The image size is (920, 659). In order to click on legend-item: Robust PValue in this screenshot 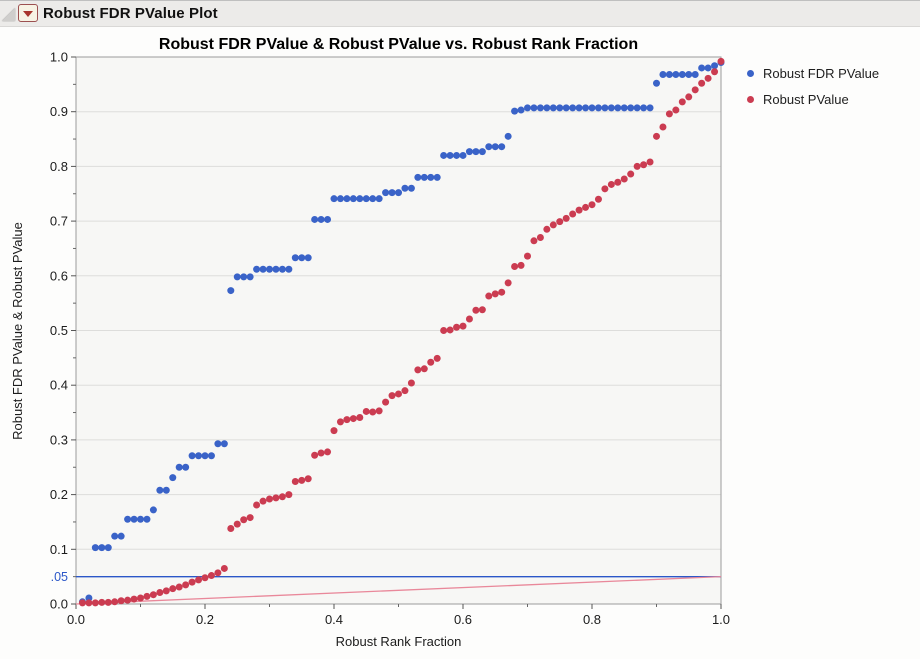, I will do `click(813, 99)`.